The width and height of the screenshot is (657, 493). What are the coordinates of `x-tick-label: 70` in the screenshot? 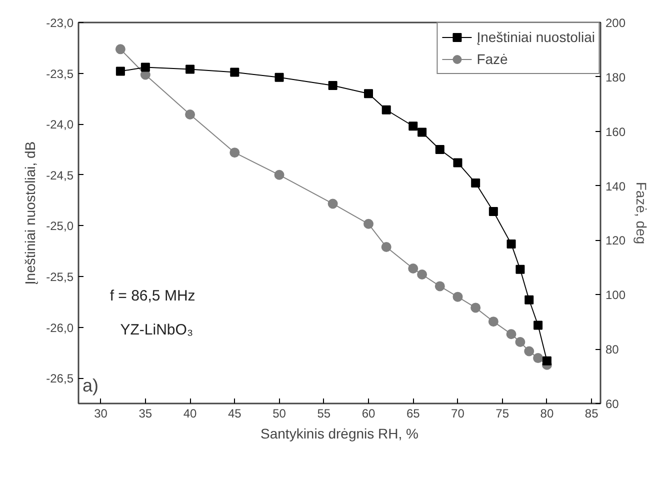 It's located at (458, 413).